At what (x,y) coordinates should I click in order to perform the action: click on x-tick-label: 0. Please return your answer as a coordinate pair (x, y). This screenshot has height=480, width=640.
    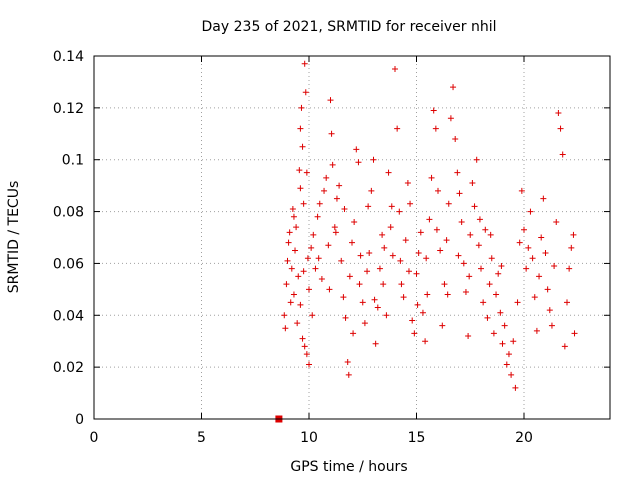
    Looking at the image, I should click on (94, 438).